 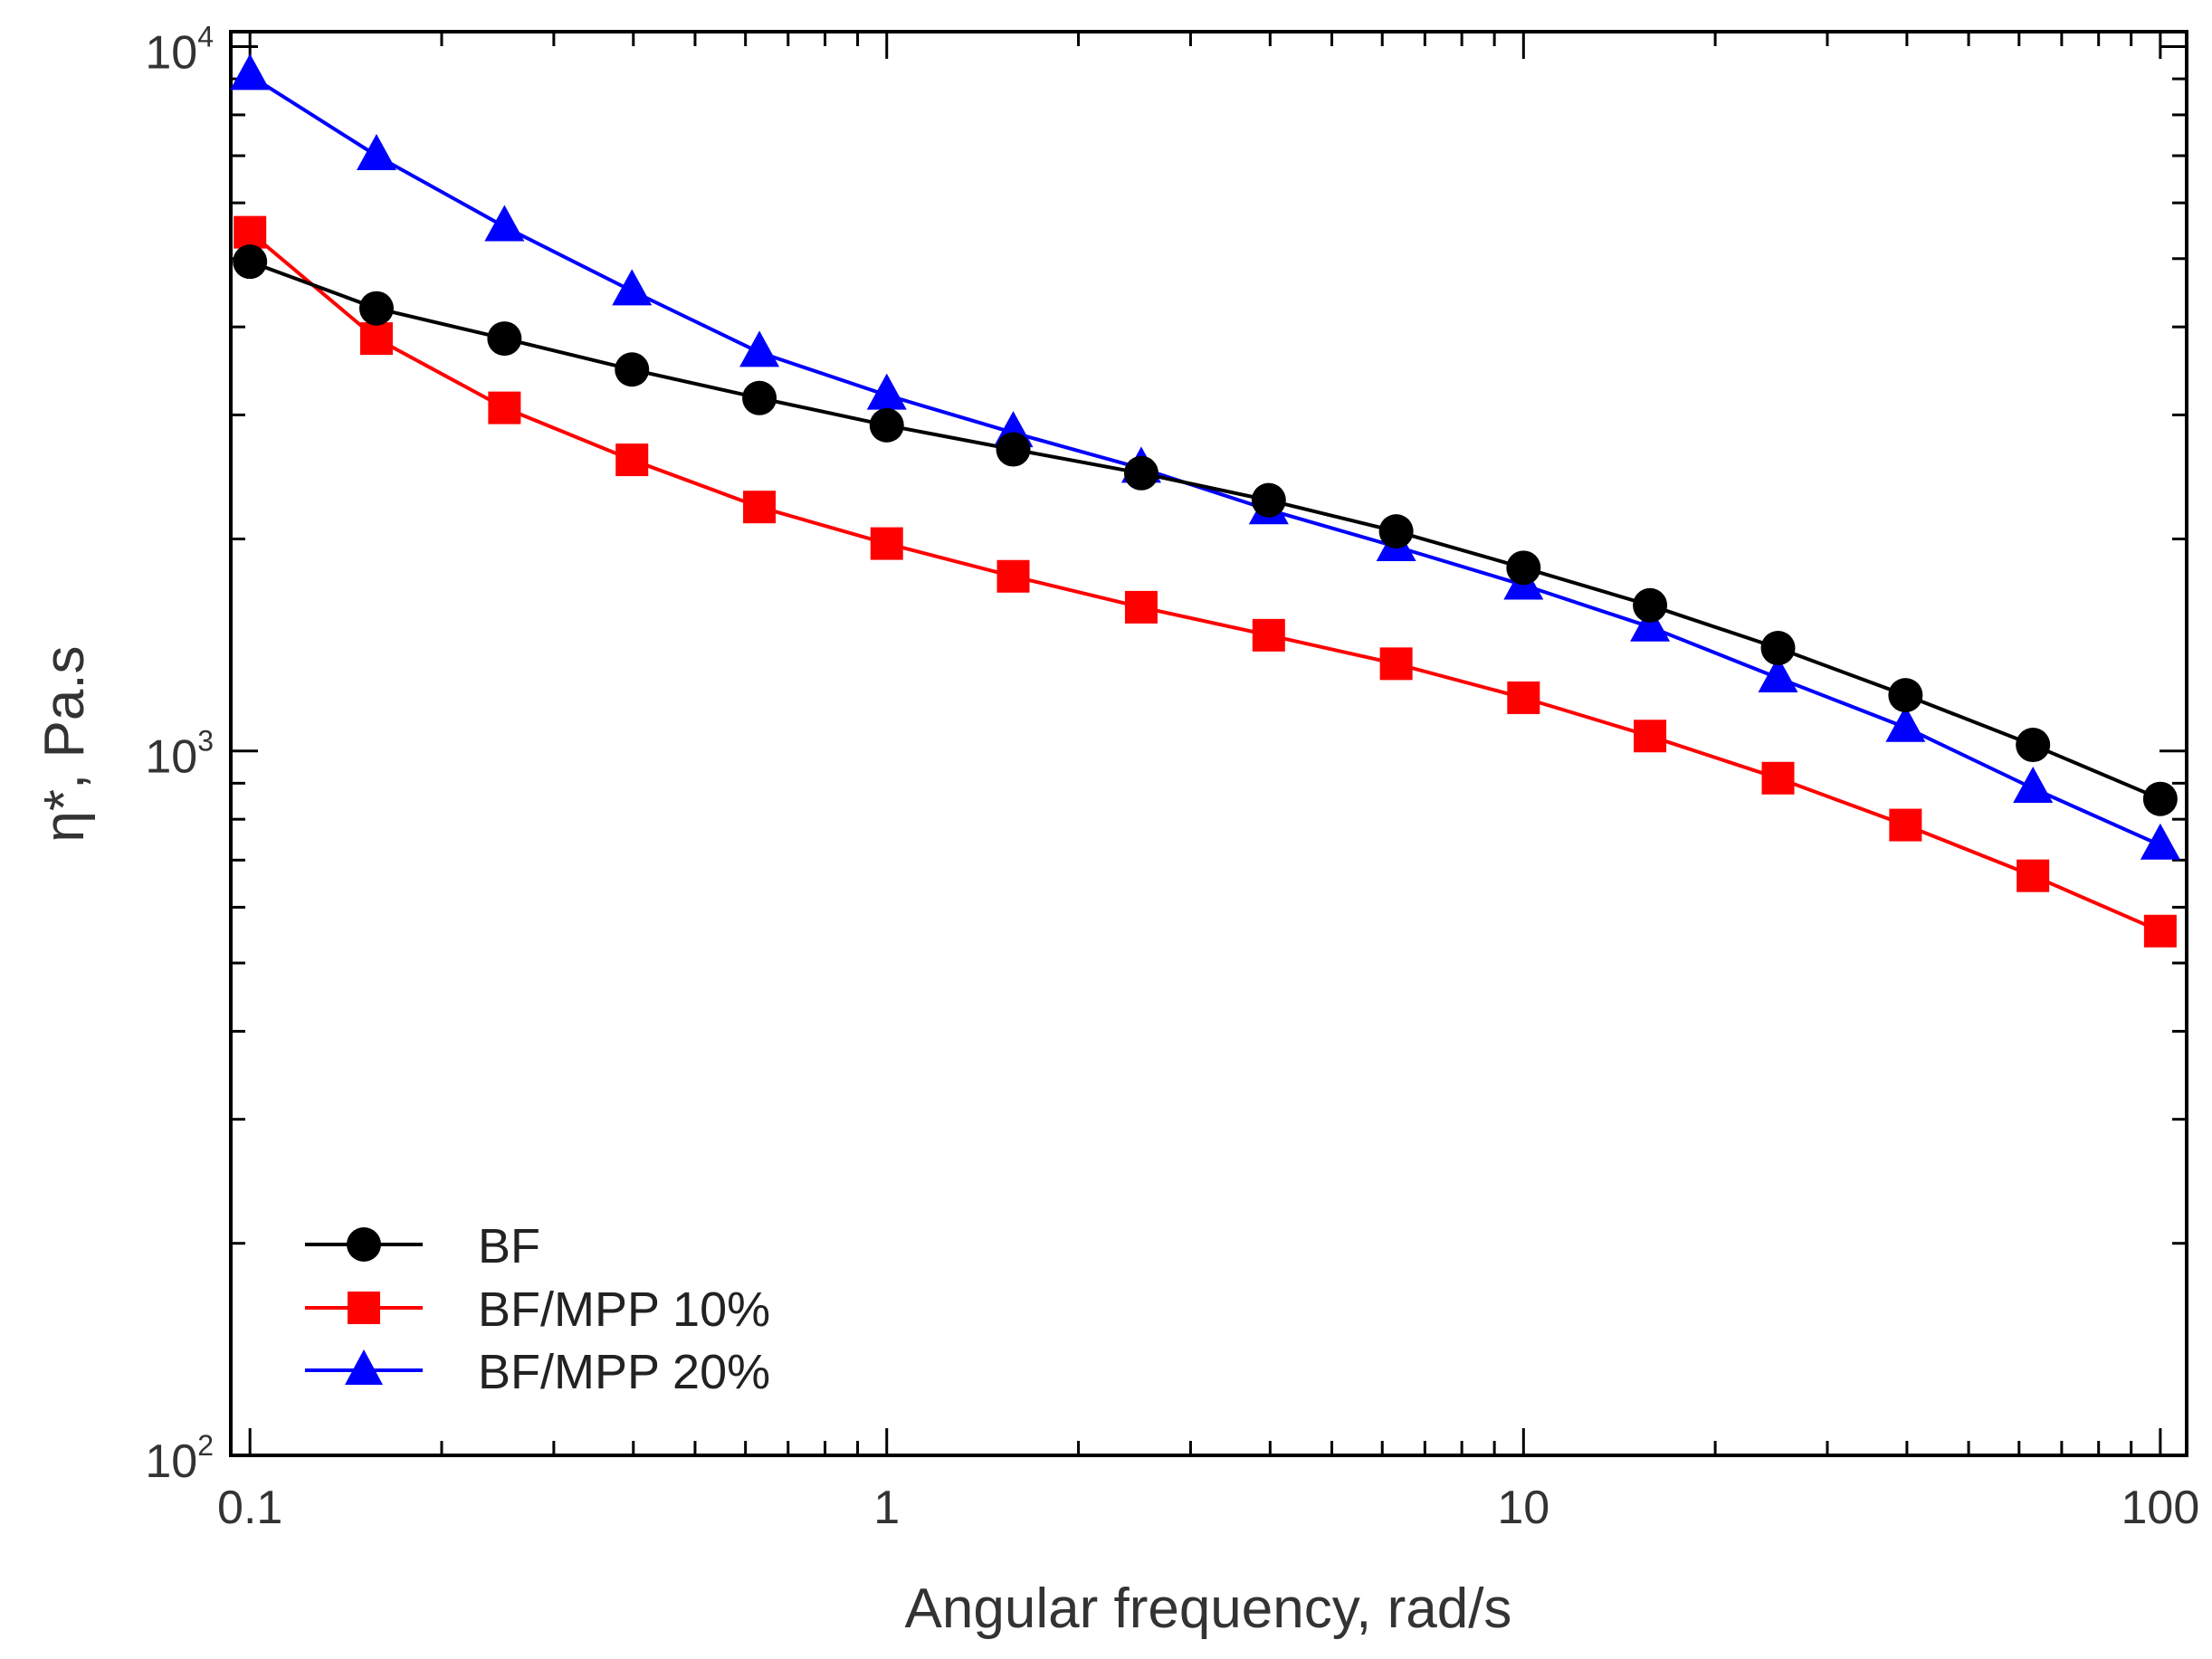 I want to click on x-tick-label: 10, so click(x=1523, y=1508).